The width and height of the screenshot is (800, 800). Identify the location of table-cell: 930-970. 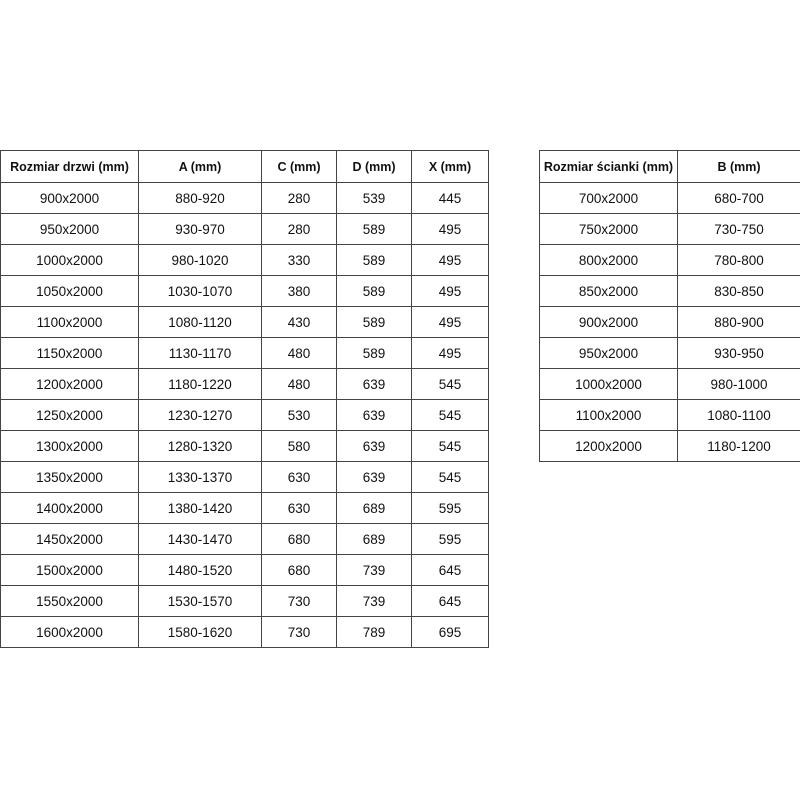
(200, 229).